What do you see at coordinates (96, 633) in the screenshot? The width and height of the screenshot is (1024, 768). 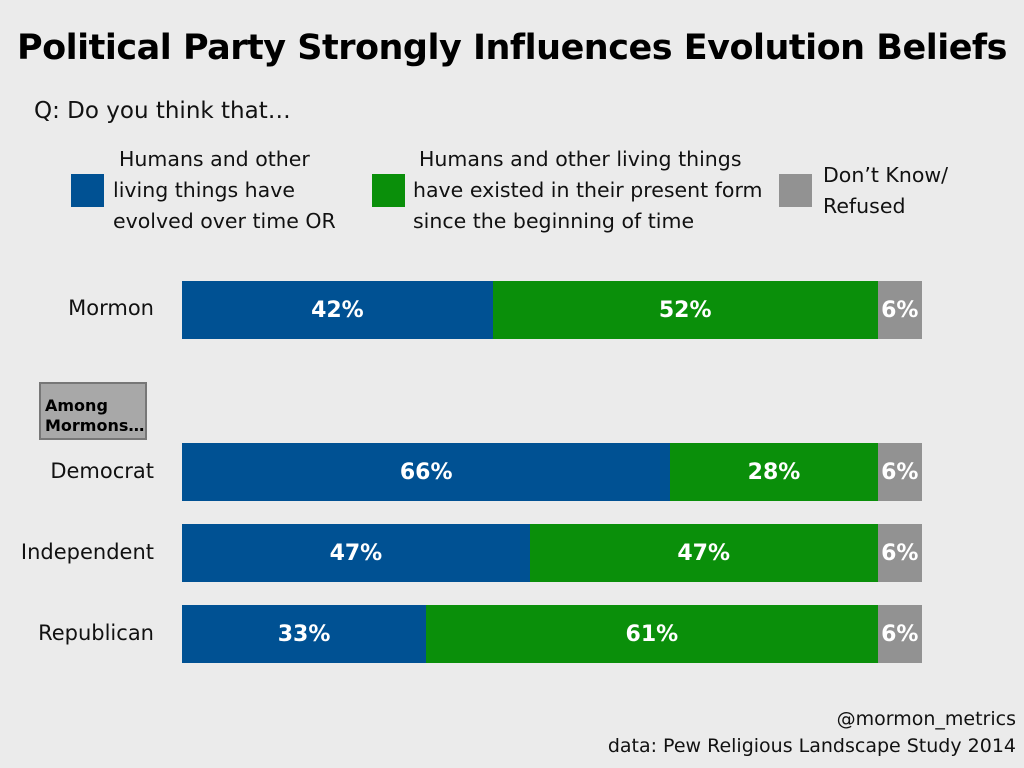 I see `category-label: Republican` at bounding box center [96, 633].